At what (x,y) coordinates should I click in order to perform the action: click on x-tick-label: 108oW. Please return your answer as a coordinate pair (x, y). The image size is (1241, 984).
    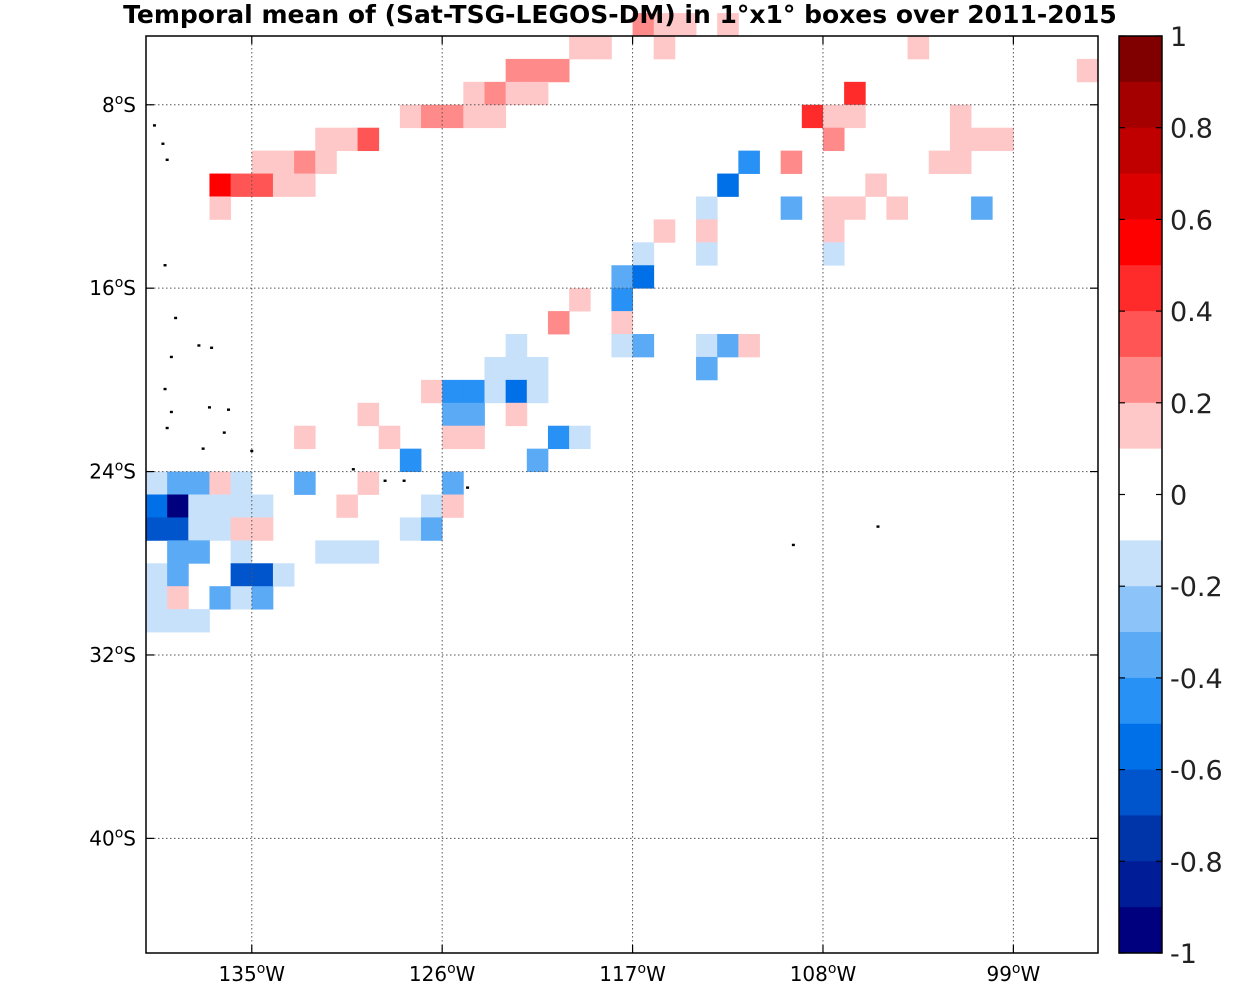
    Looking at the image, I should click on (823, 972).